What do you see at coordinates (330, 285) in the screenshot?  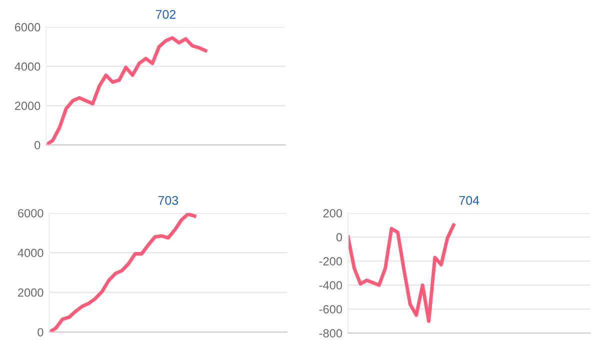 I see `y-tick-label: -400` at bounding box center [330, 285].